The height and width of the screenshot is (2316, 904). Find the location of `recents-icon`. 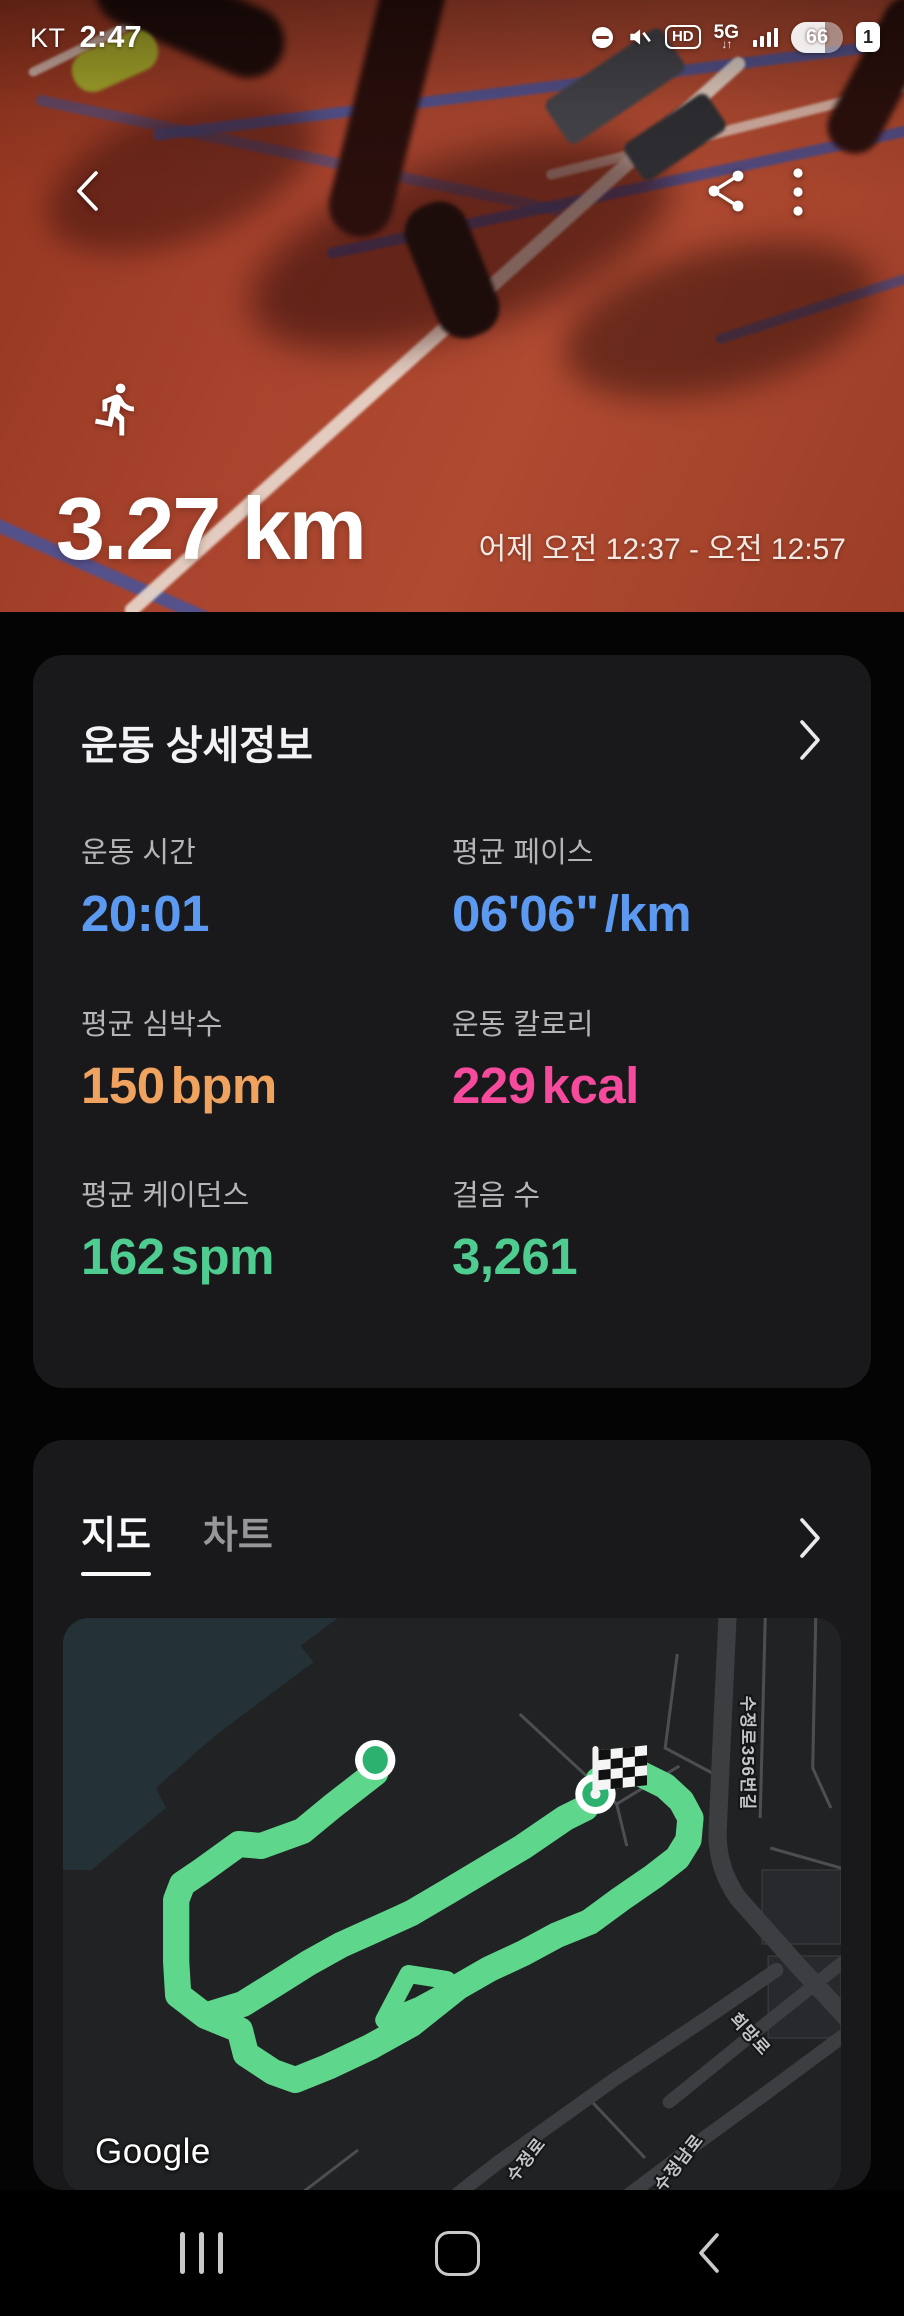

recents-icon is located at coordinates (201, 2253).